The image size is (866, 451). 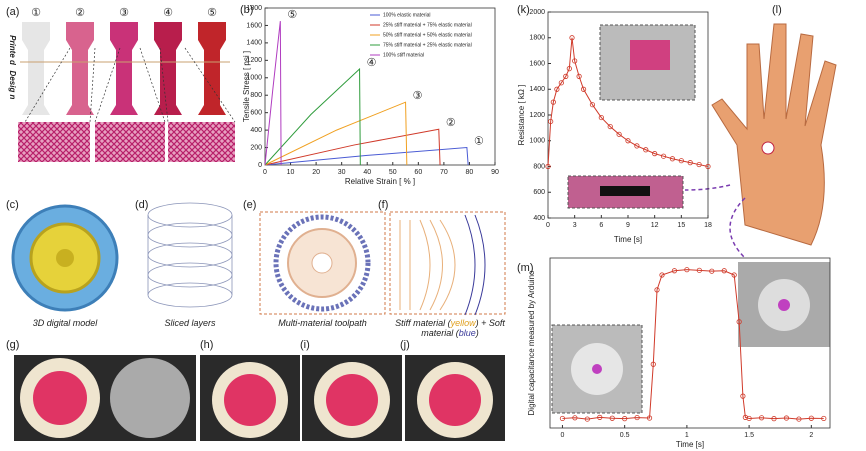 What do you see at coordinates (383, 205) in the screenshot?
I see `panel-label: (f)` at bounding box center [383, 205].